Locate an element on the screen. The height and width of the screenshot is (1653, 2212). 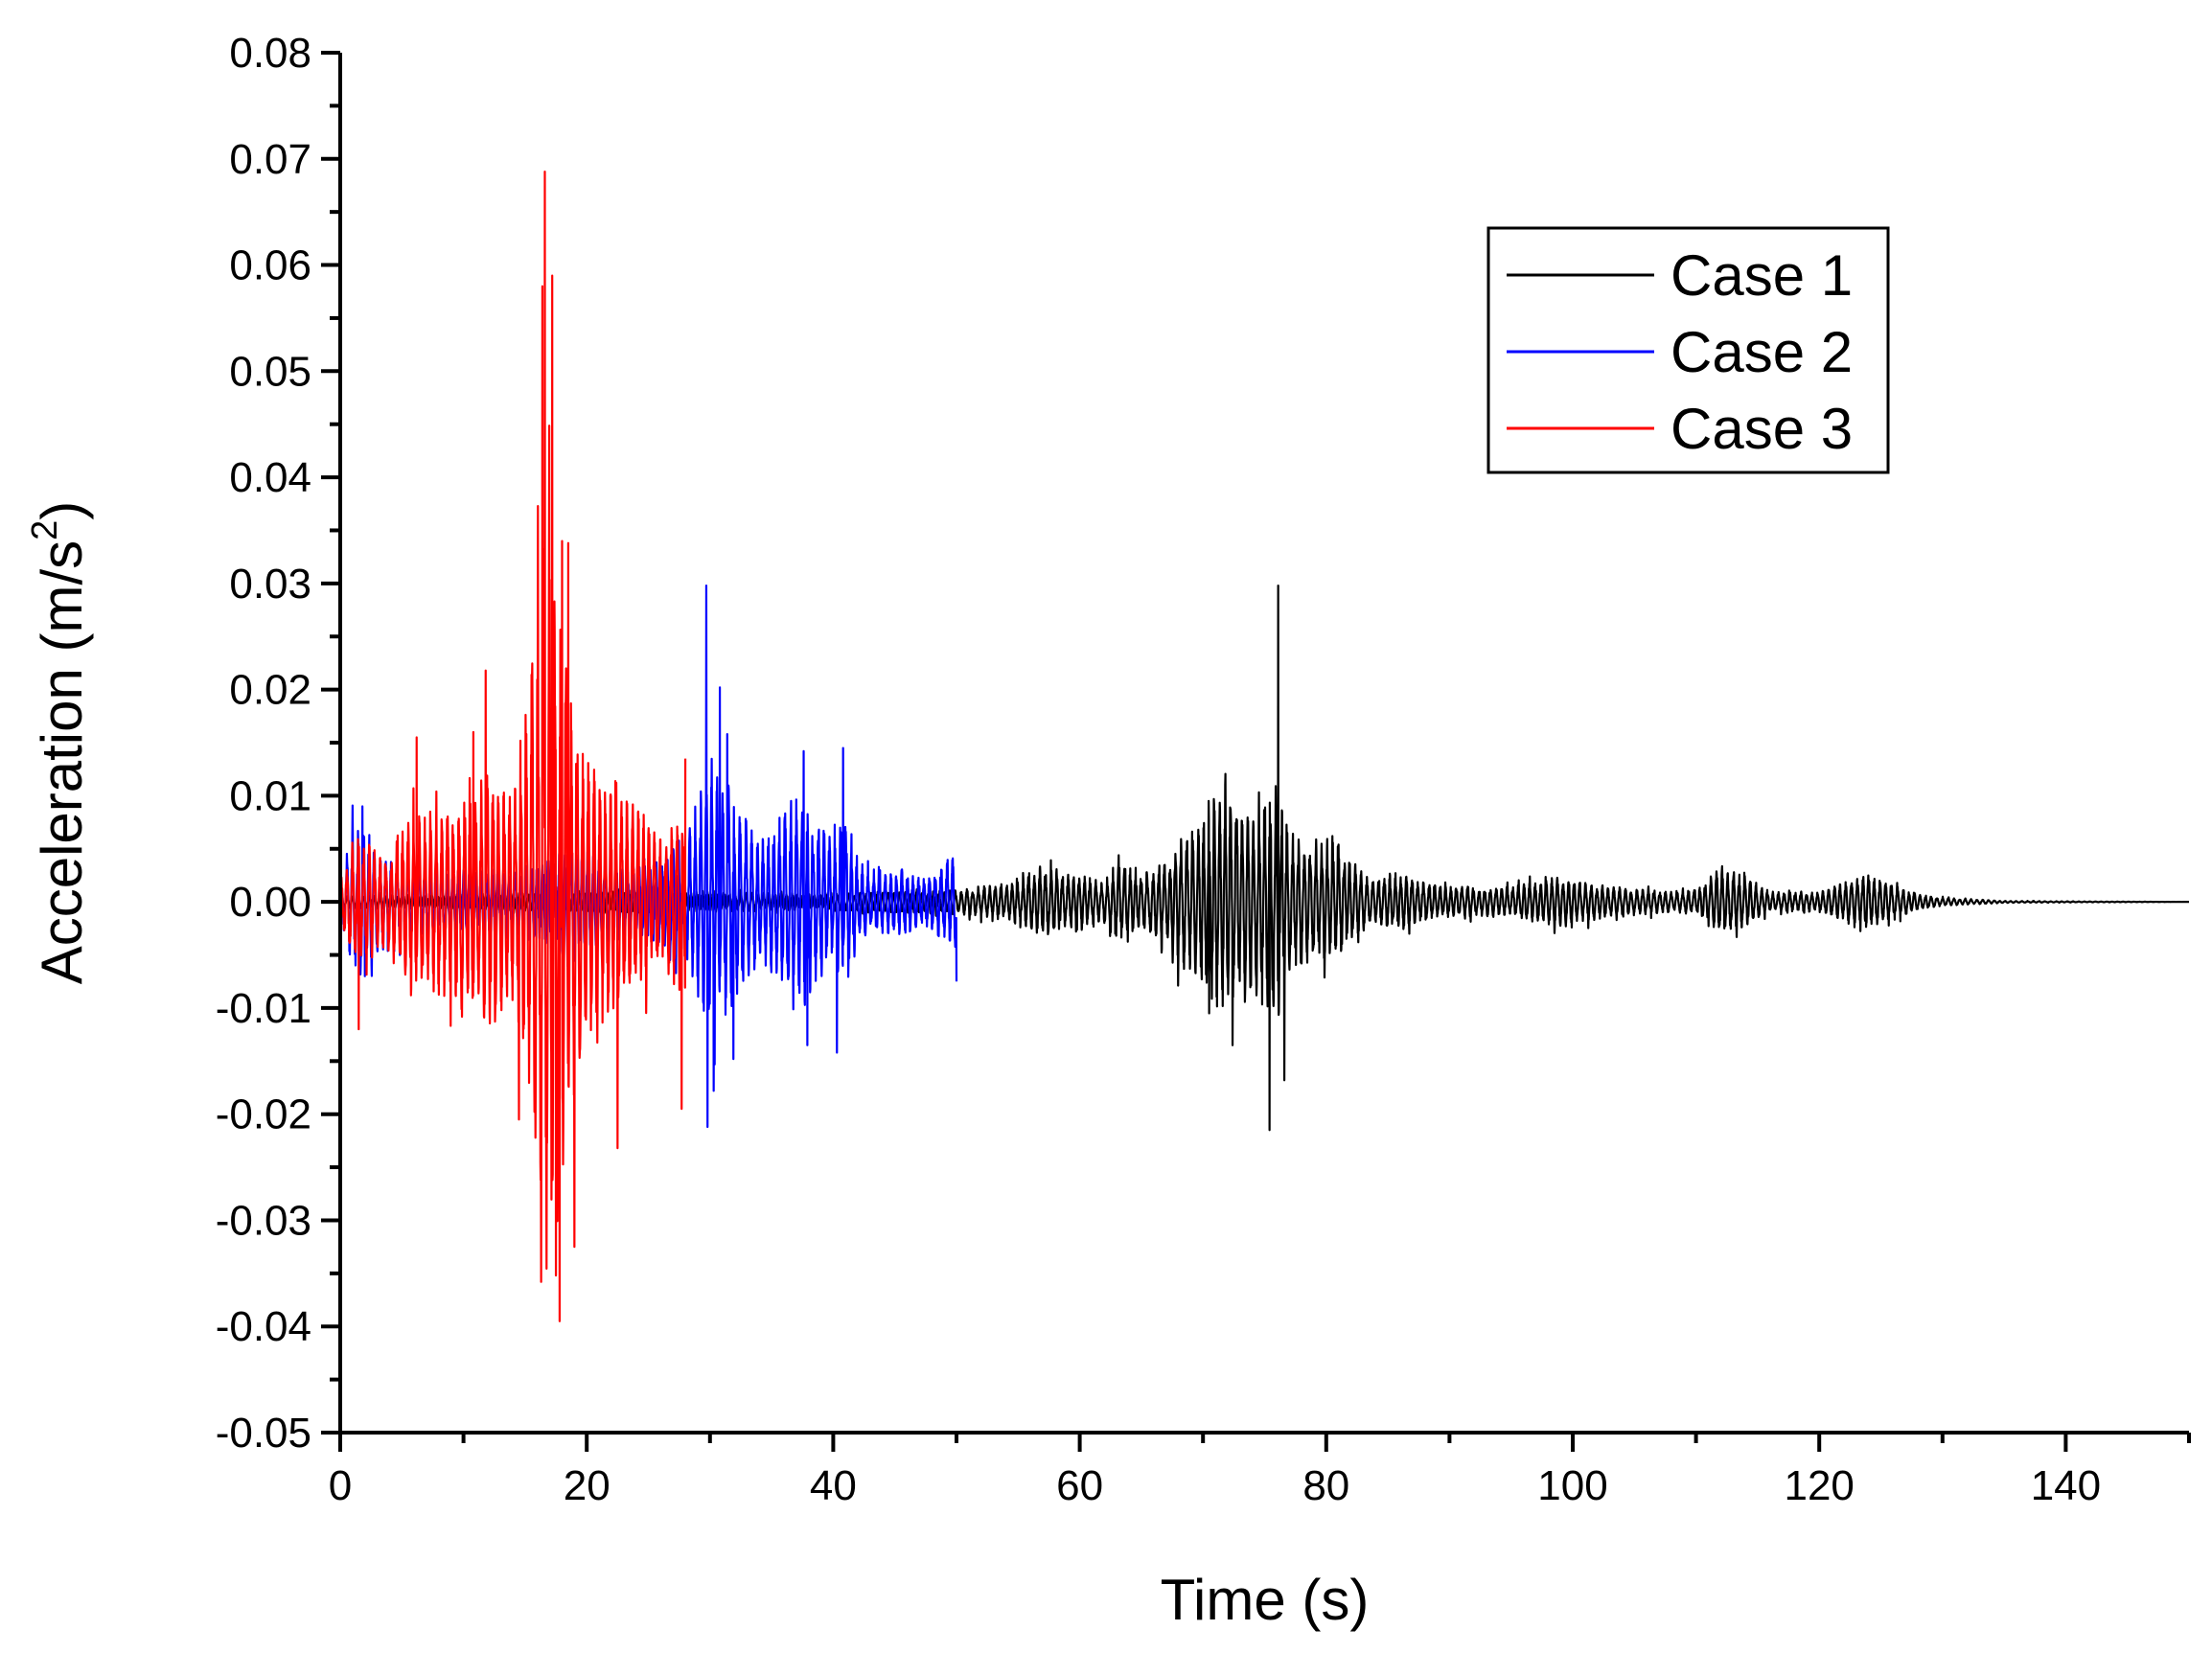
y-axis-title-superscript: 2 is located at coordinates (45, 530).